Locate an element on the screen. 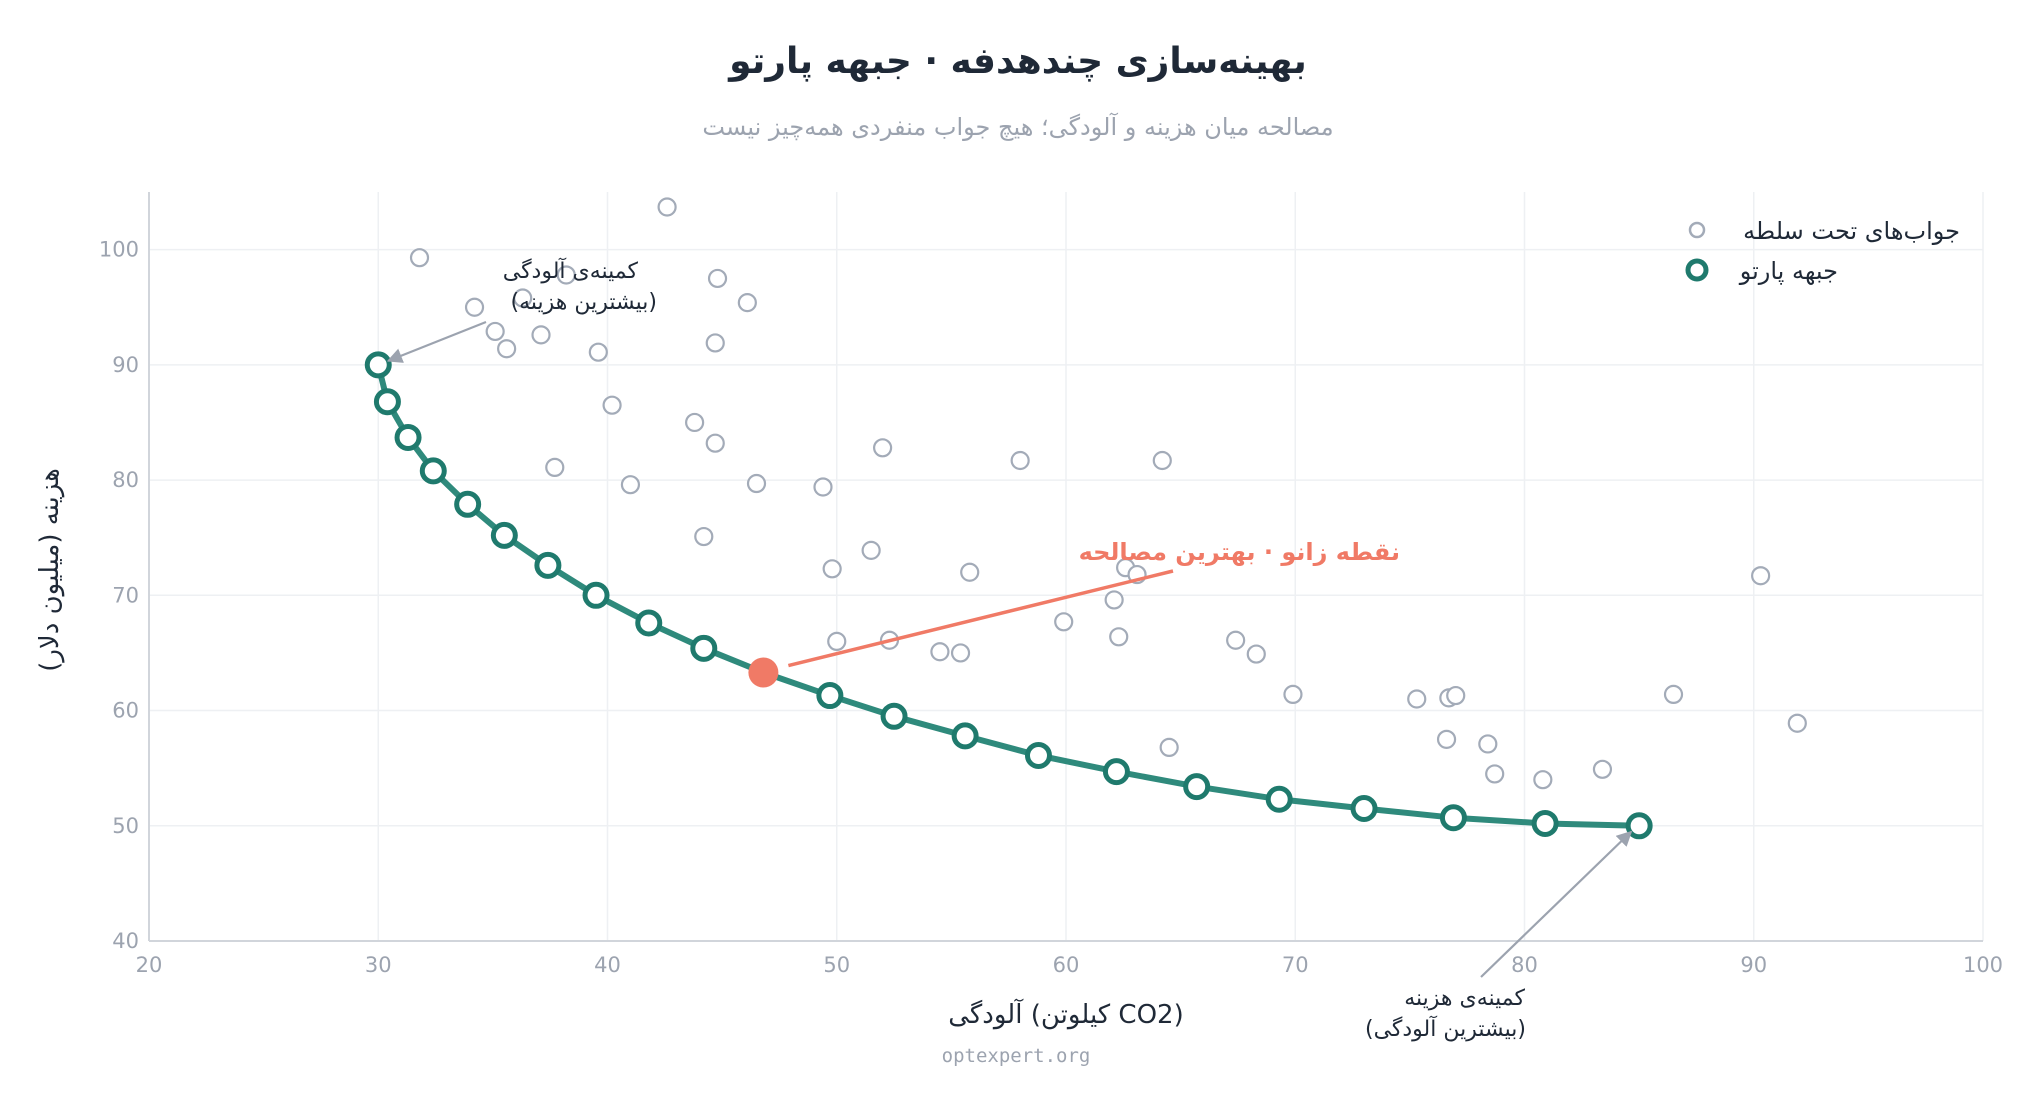 The image size is (2037, 1101). annotation-min-cost-line2: (بیشترین آلودگی) is located at coordinates (1445, 1028).